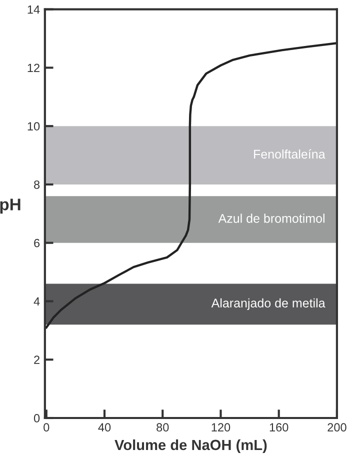 This screenshot has width=351, height=466. What do you see at coordinates (337, 427) in the screenshot?
I see `x-tick-label: 200` at bounding box center [337, 427].